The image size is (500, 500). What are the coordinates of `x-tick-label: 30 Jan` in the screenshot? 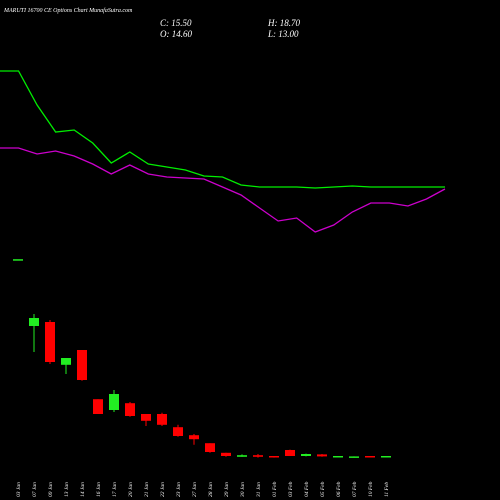 It's located at (243, 490).